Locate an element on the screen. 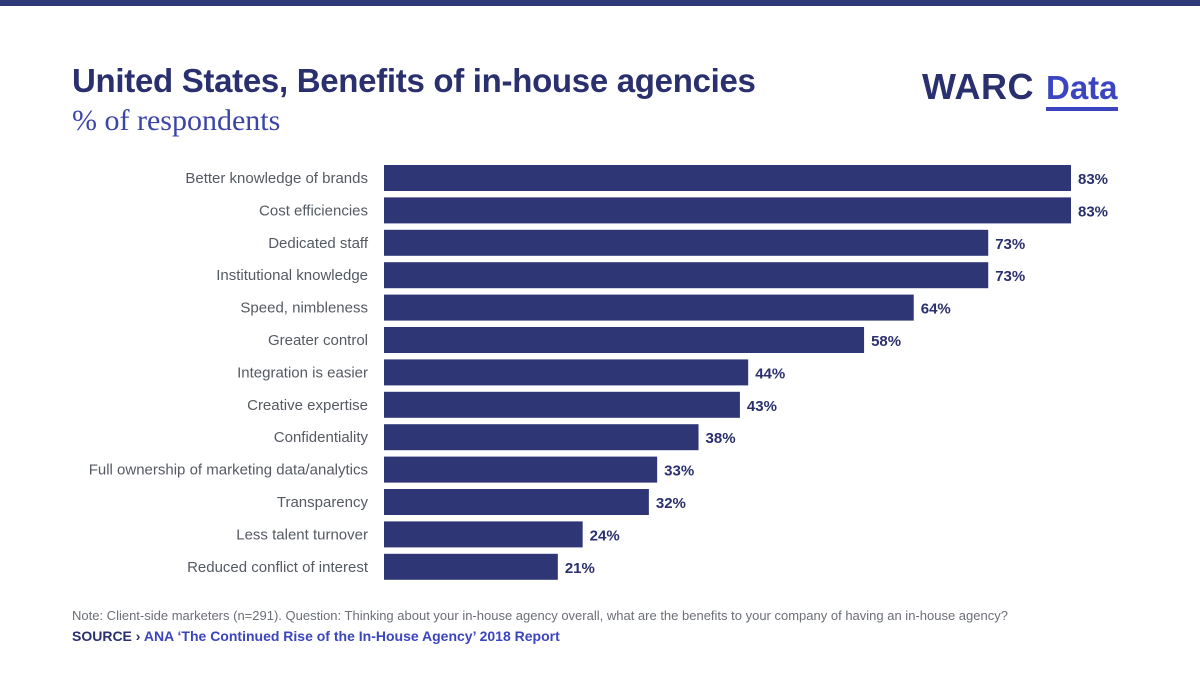  value-label: 38% is located at coordinates (721, 438).